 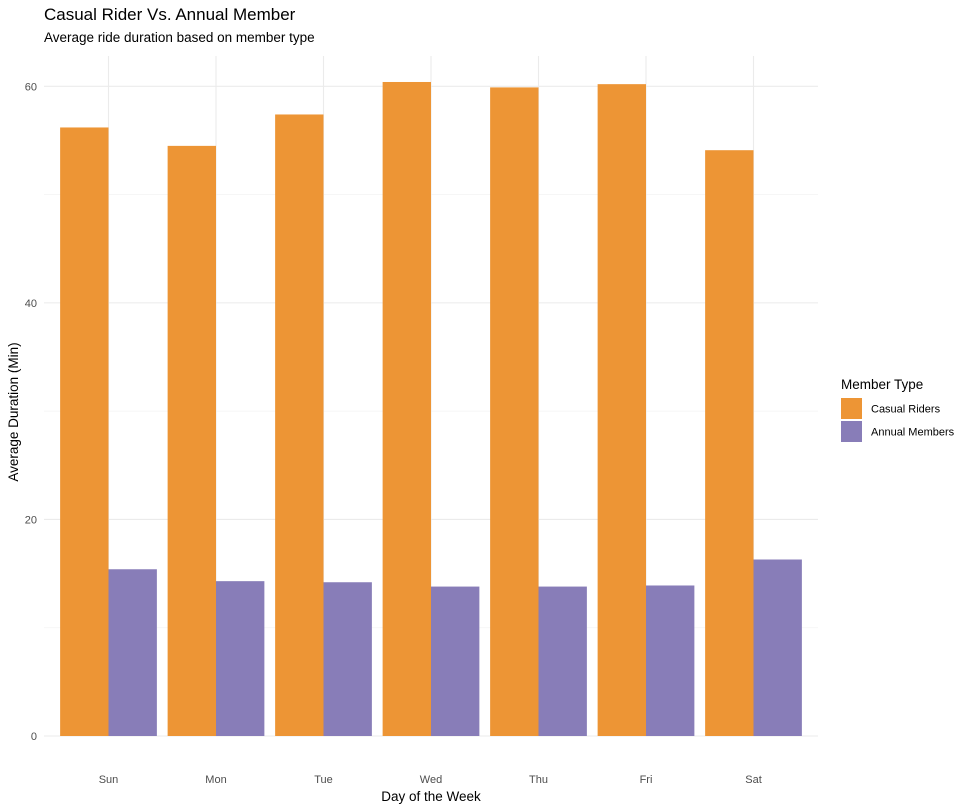 I want to click on chart-title: Casual Rider Vs. Annual Member, so click(x=170, y=14).